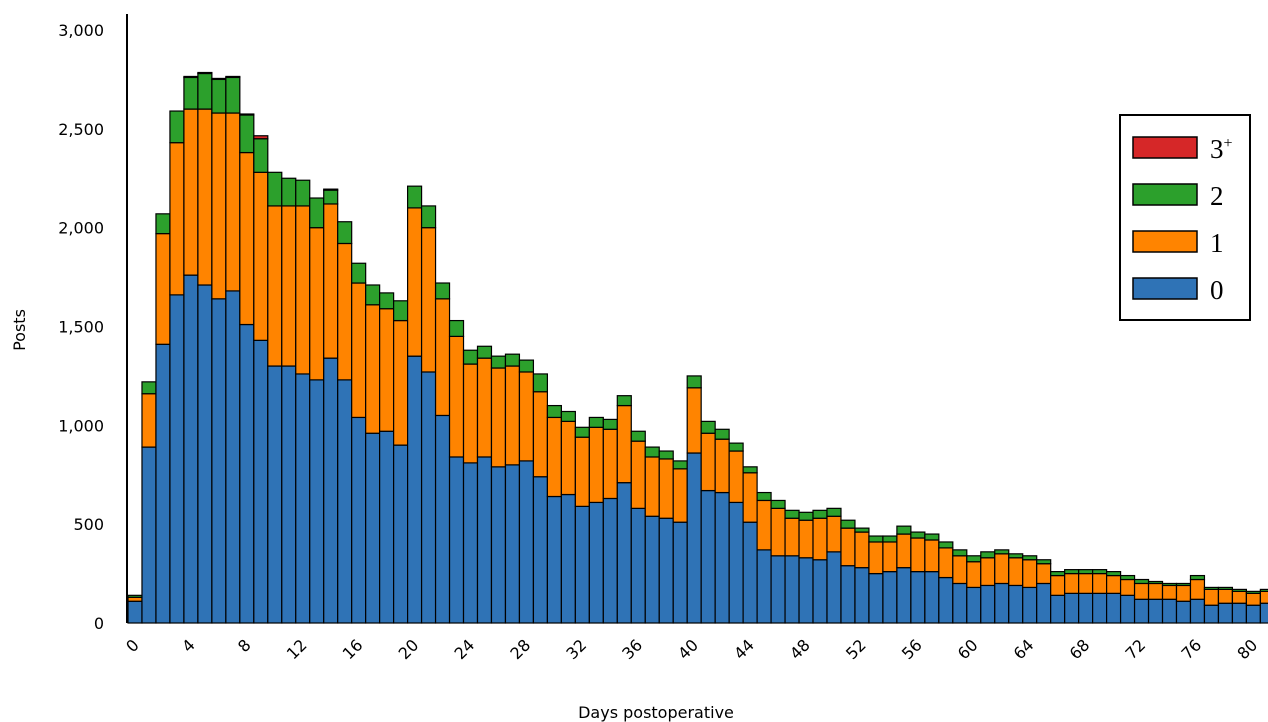 Image resolution: width=1268 pixels, height=722 pixels. I want to click on x-tick-label: 0, so click(132, 645).